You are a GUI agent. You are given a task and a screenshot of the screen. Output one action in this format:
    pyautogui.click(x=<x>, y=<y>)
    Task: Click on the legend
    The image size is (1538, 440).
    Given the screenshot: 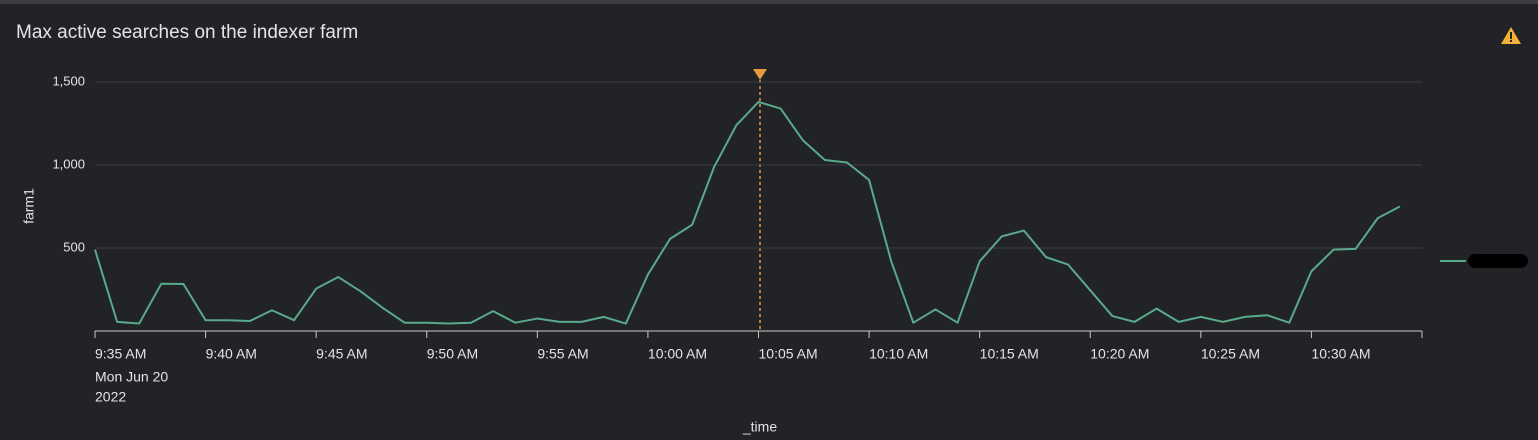 What is the action you would take?
    pyautogui.click(x=1484, y=261)
    